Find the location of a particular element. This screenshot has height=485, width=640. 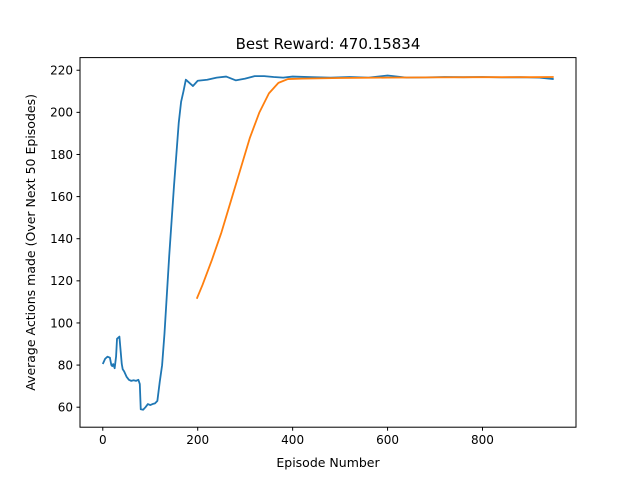

x-tick-label: 800 is located at coordinates (482, 440).